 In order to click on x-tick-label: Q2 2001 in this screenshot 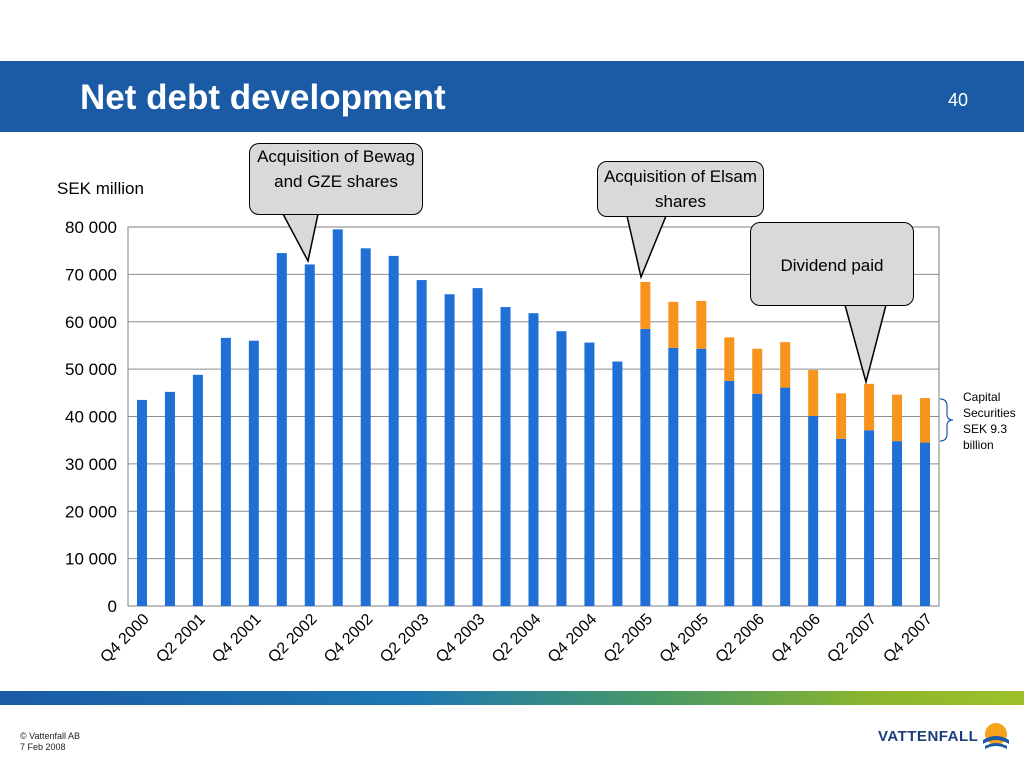, I will do `click(180, 638)`.